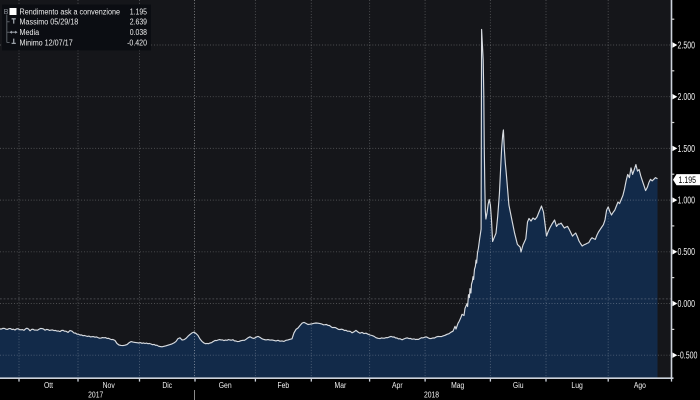 The width and height of the screenshot is (700, 400). Describe the element at coordinates (6, 12) in the screenshot. I see `svg-text: B` at that location.